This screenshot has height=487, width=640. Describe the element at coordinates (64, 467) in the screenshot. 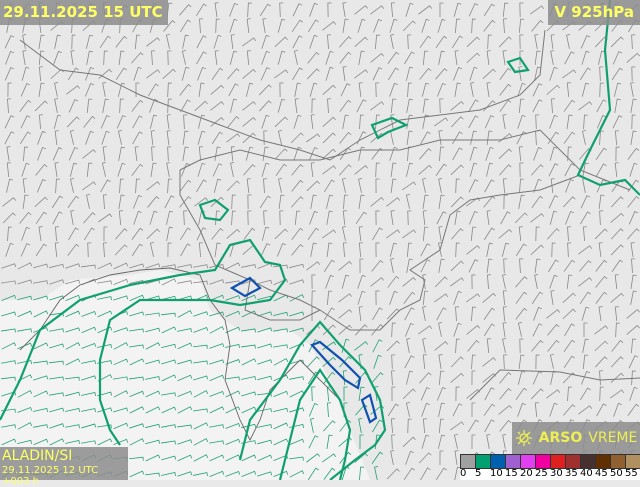

I see `model-info: ALADIN/SI 29.11.2025 12 UTC +003 h` at that location.